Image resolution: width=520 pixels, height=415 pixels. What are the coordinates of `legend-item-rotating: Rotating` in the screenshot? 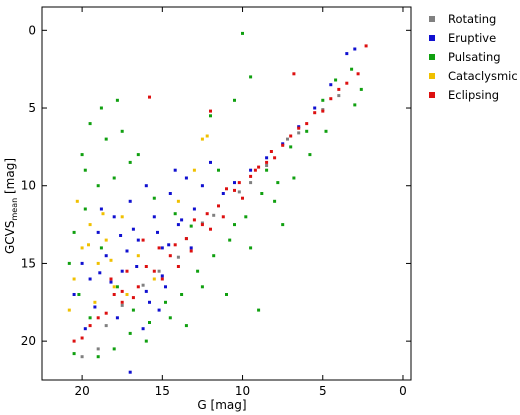 It's located at (462, 19).